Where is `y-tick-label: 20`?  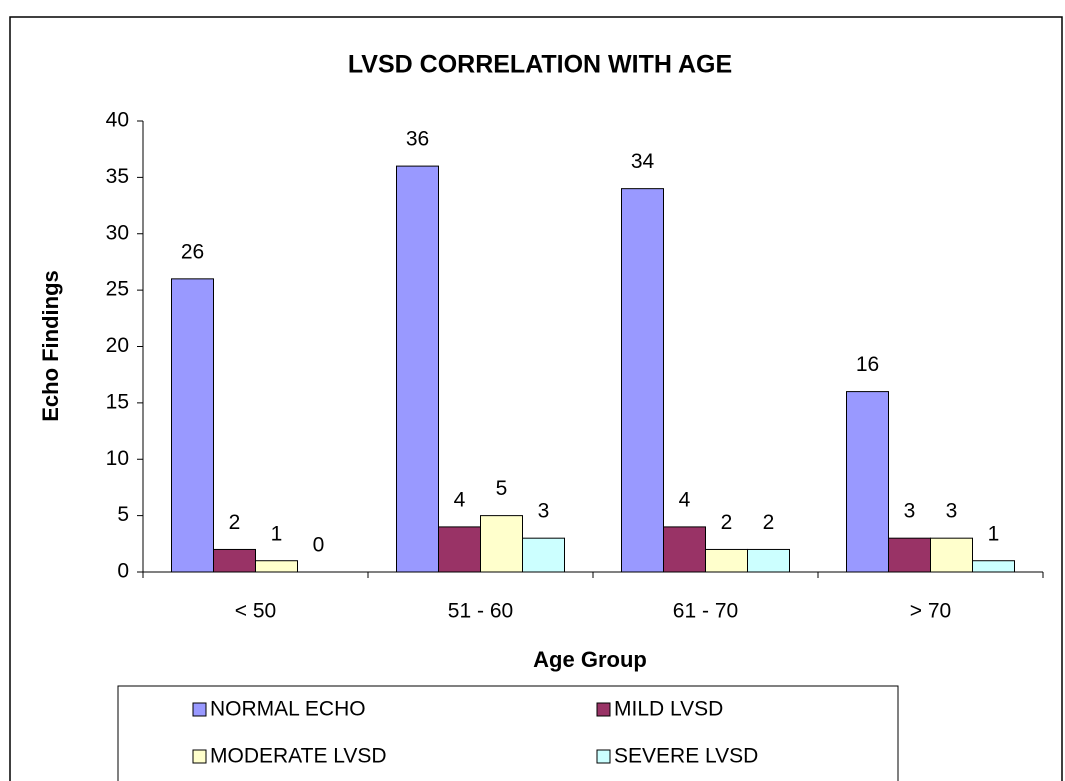 y-tick-label: 20 is located at coordinates (117, 345).